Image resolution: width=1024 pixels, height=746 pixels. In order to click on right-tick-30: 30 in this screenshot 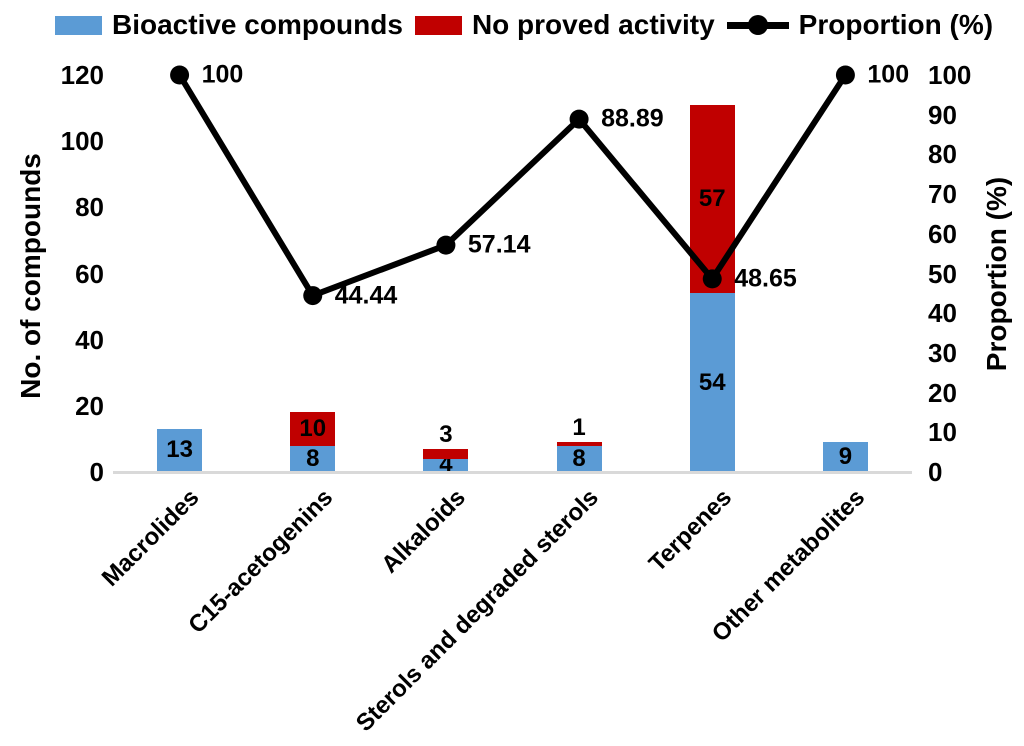, I will do `click(942, 352)`.